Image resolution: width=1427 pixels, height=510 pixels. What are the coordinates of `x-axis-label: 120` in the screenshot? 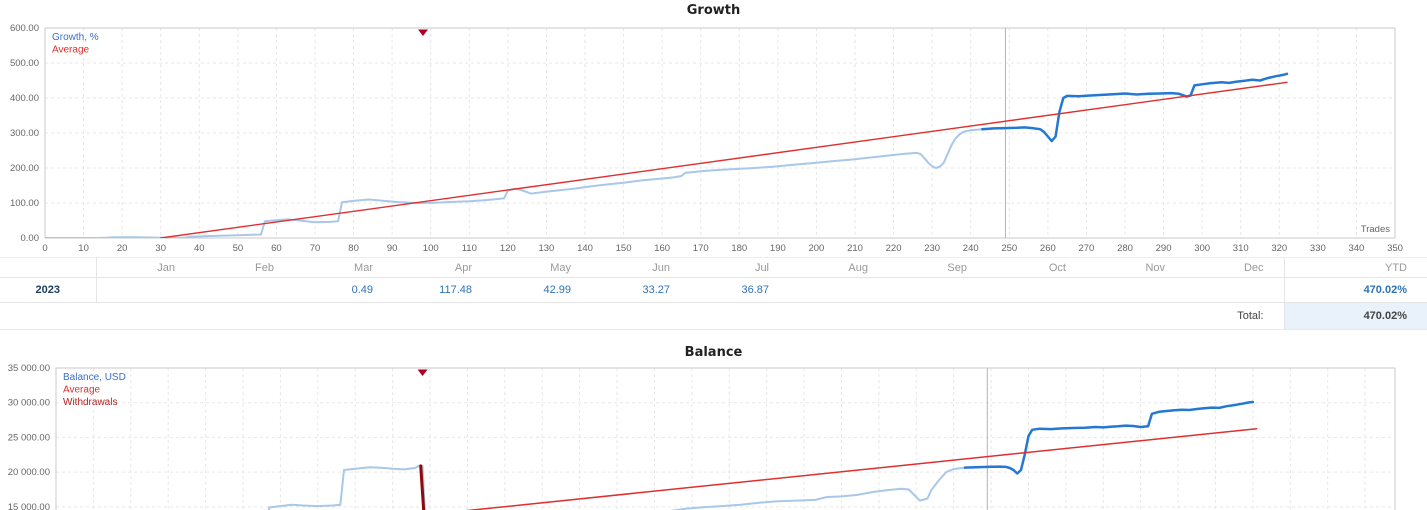 It's located at (508, 248).